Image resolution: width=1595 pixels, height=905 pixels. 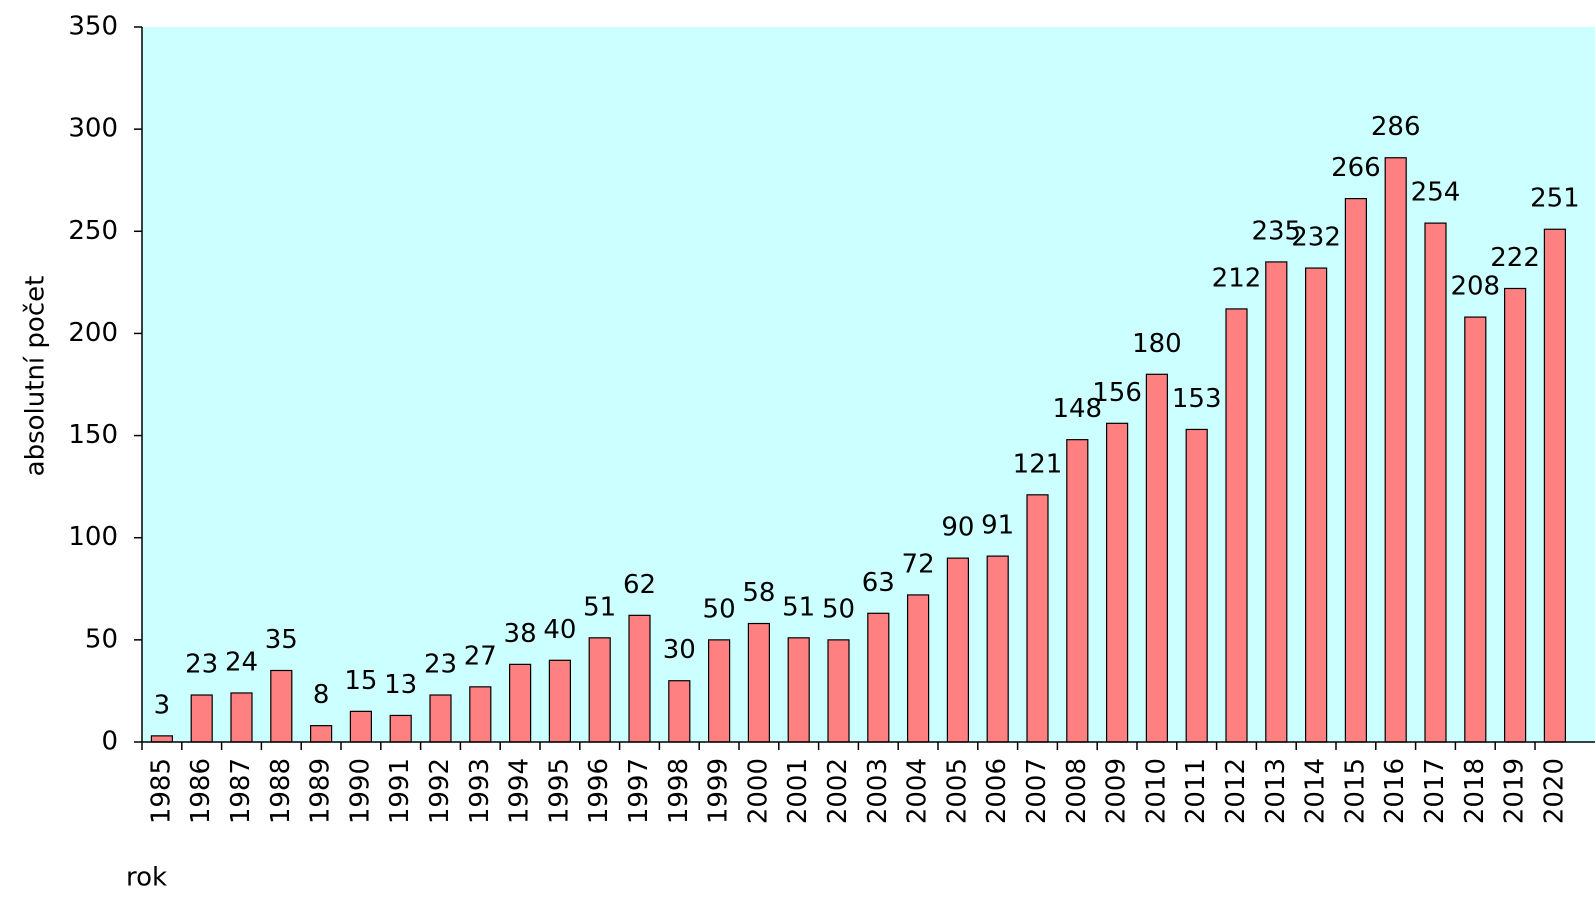 I want to click on y-tick-label: 150, so click(x=93, y=435).